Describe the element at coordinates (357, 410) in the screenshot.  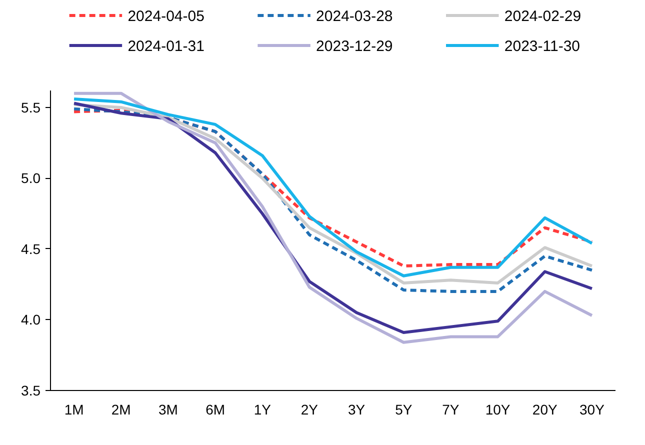
I see `x-tick-label: 3Y` at that location.